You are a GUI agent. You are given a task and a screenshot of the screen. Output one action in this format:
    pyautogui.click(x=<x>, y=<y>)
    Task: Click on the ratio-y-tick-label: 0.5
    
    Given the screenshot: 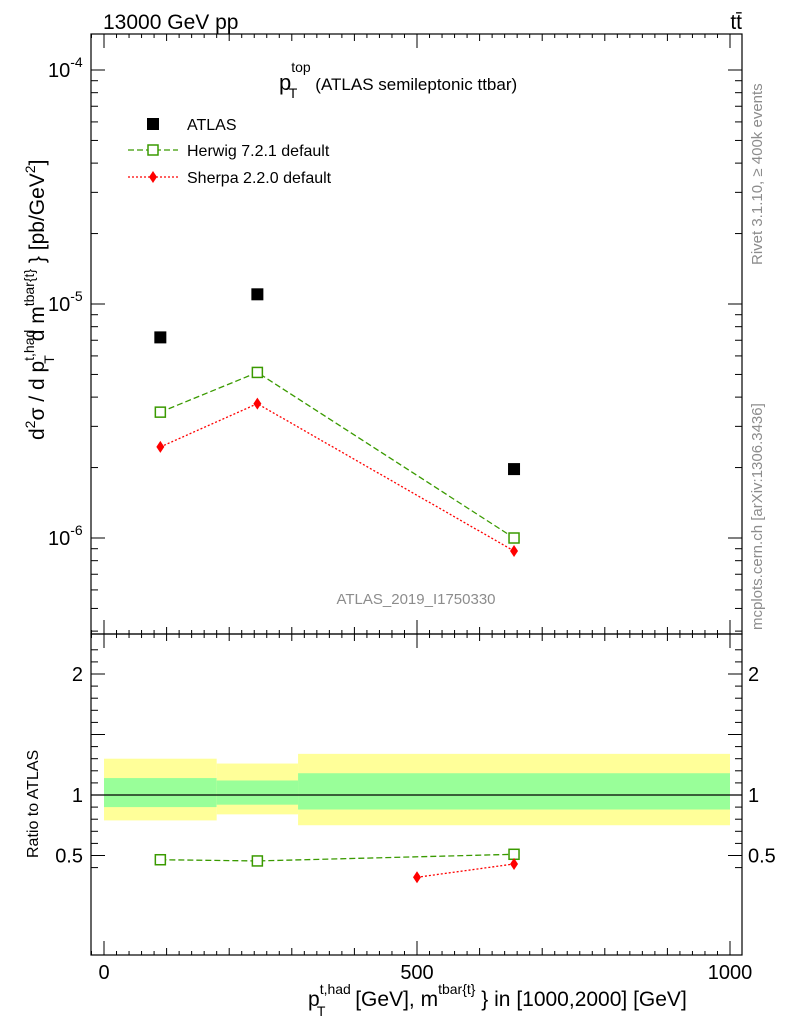 What is the action you would take?
    pyautogui.click(x=69, y=857)
    